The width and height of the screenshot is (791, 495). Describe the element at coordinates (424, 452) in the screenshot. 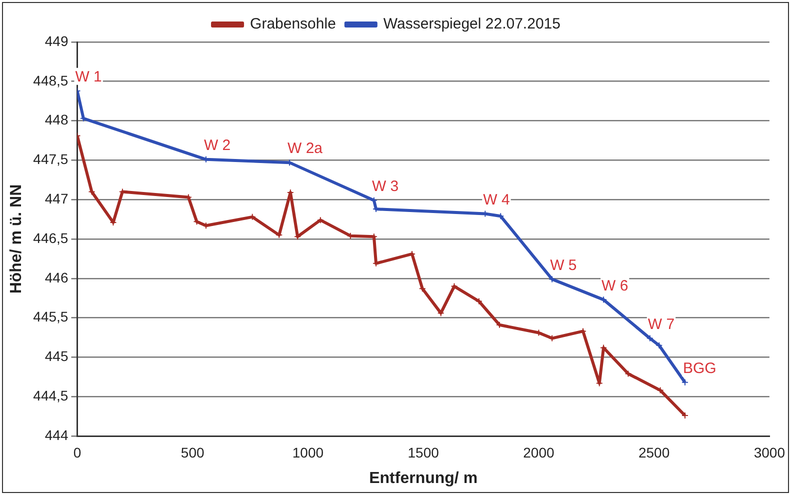

I see `x-tick-label: 1500` at that location.